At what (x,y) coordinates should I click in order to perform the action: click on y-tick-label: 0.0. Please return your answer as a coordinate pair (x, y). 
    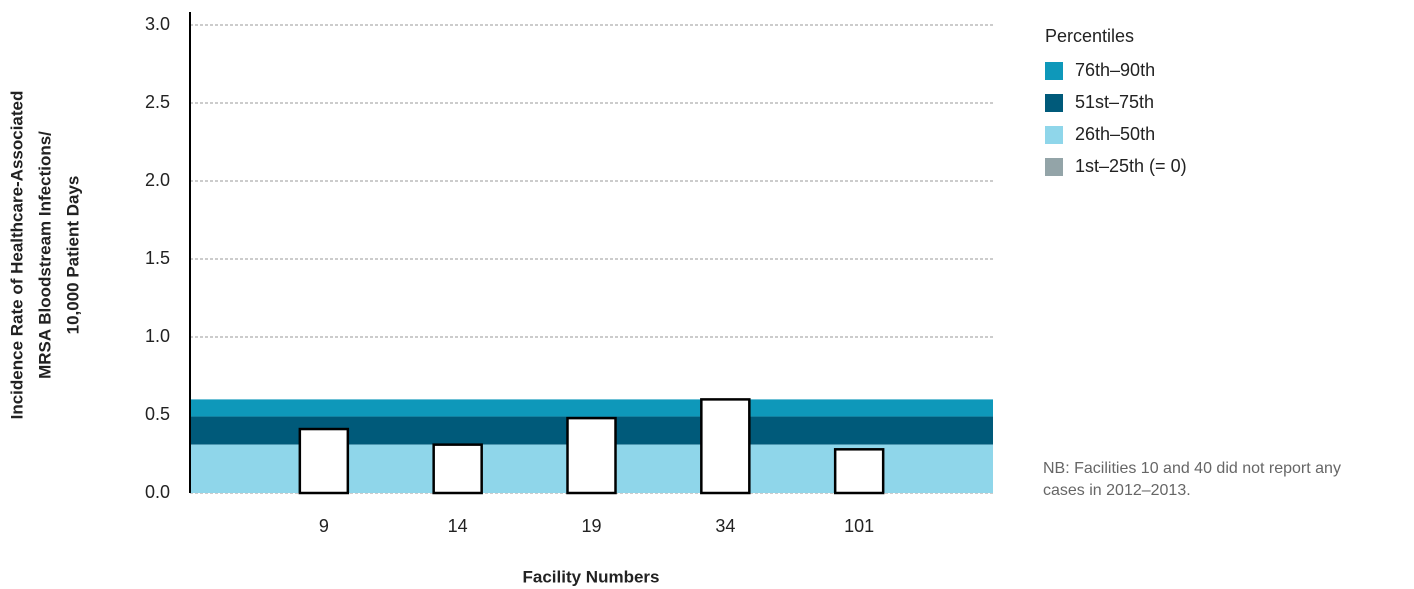
    Looking at the image, I should click on (157, 492).